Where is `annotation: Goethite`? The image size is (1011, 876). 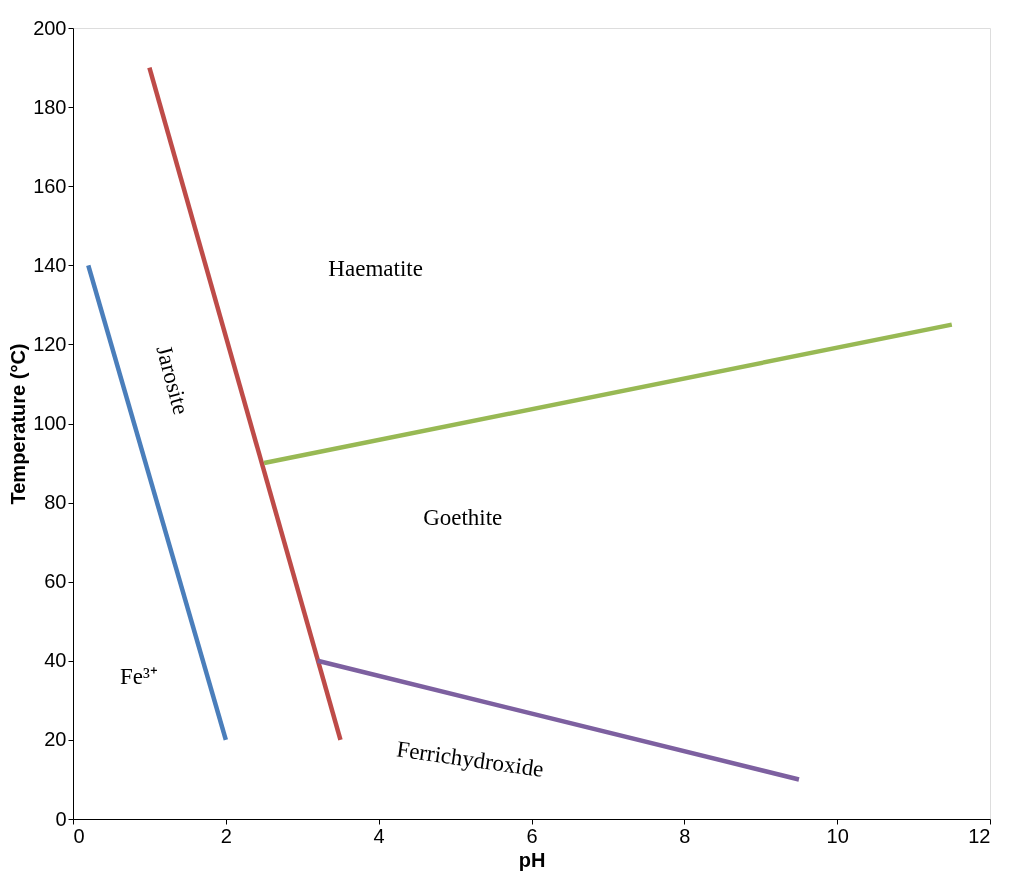 annotation: Goethite is located at coordinates (463, 518).